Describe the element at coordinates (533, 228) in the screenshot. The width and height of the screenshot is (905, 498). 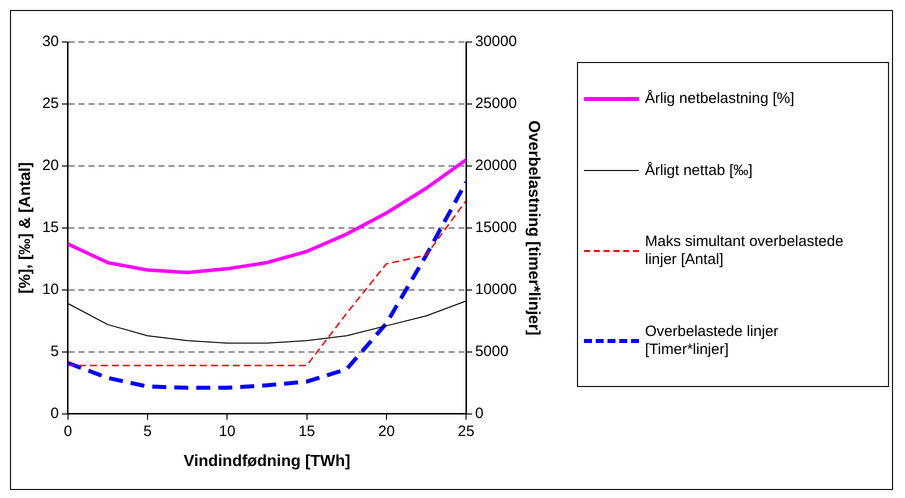
I see `y2-axis-title: Overbelastning [timer*linjer]` at that location.